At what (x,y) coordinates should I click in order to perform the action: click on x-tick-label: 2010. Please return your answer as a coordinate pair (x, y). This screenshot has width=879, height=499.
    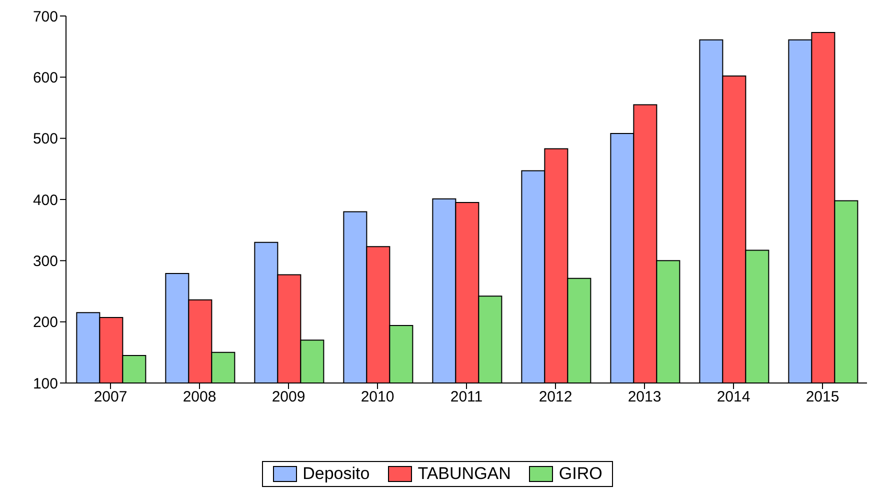
    Looking at the image, I should click on (377, 397).